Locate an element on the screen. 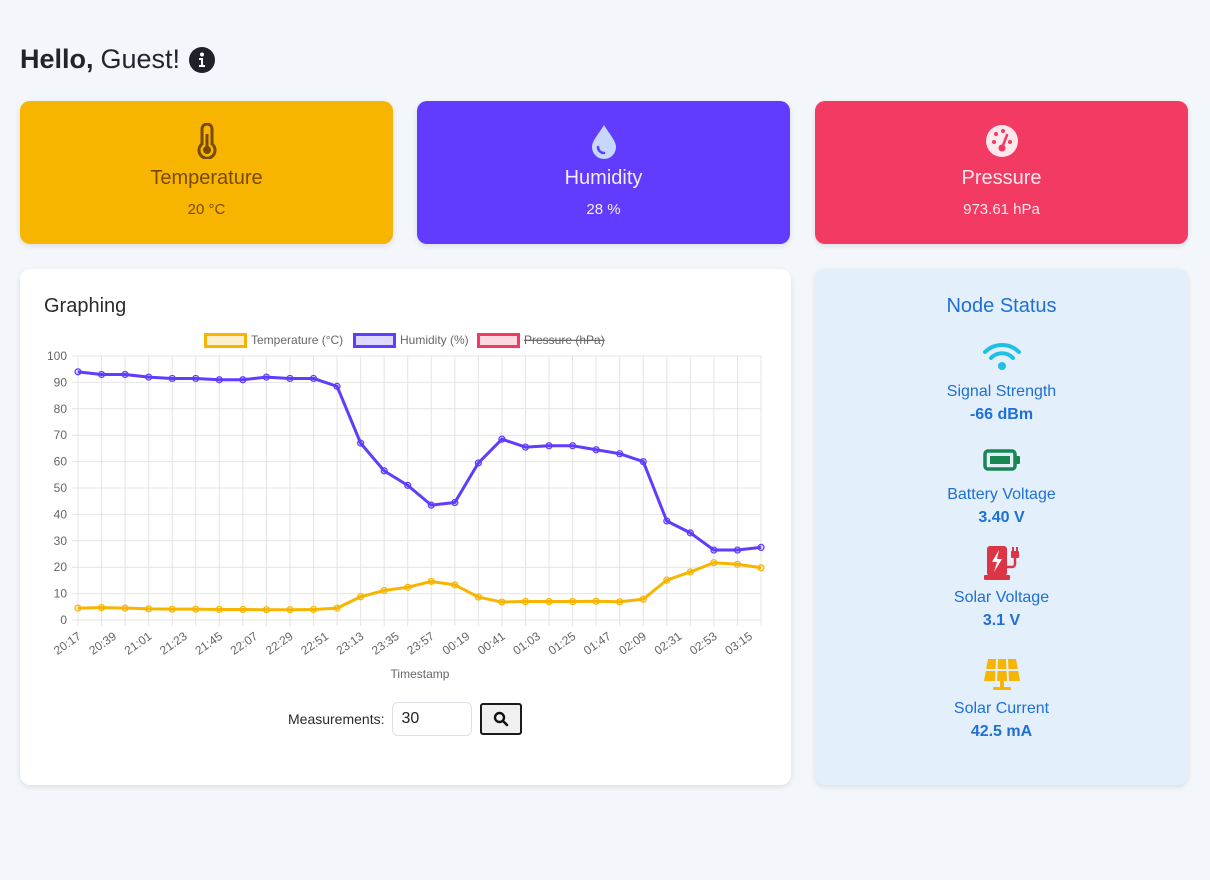  x-tick-label: 23:57 is located at coordinates (420, 643).